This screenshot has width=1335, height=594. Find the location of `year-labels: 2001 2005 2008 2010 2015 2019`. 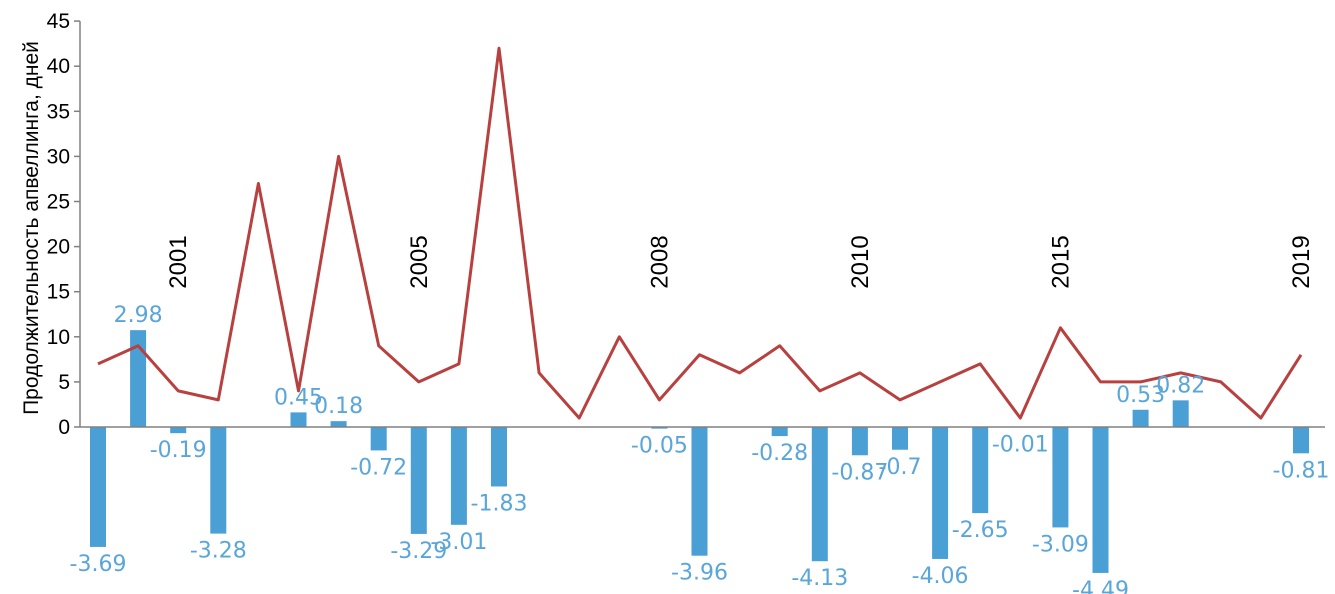

year-labels: 2001 2005 2008 2010 2015 2019 is located at coordinates (740, 261).